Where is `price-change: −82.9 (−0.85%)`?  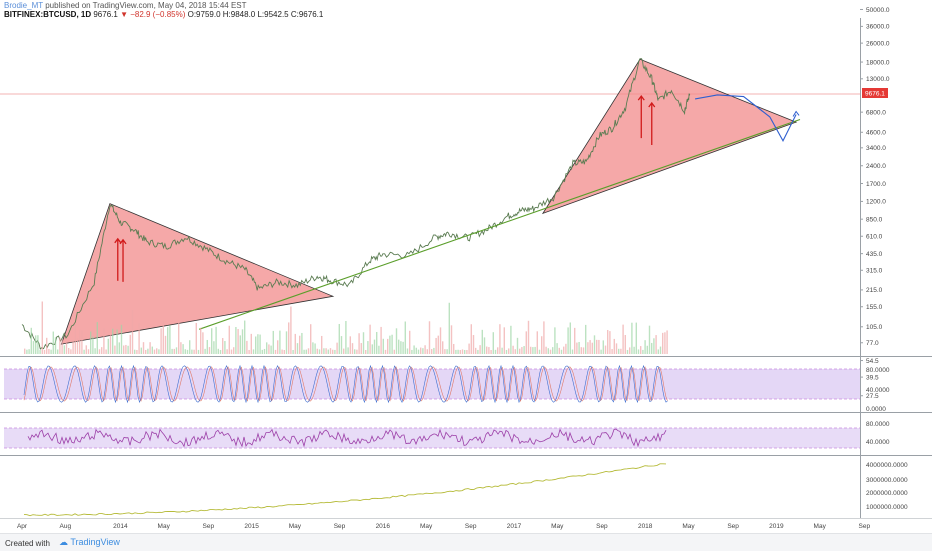 price-change: −82.9 (−0.85%) is located at coordinates (158, 14).